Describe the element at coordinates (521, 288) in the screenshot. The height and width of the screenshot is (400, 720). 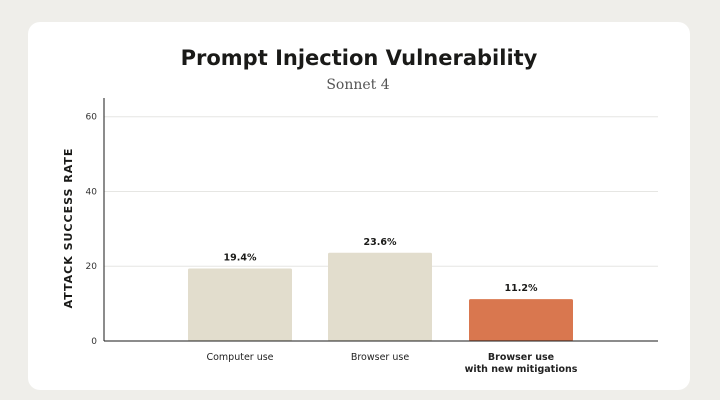
I see `data-label: 11.2%` at that location.